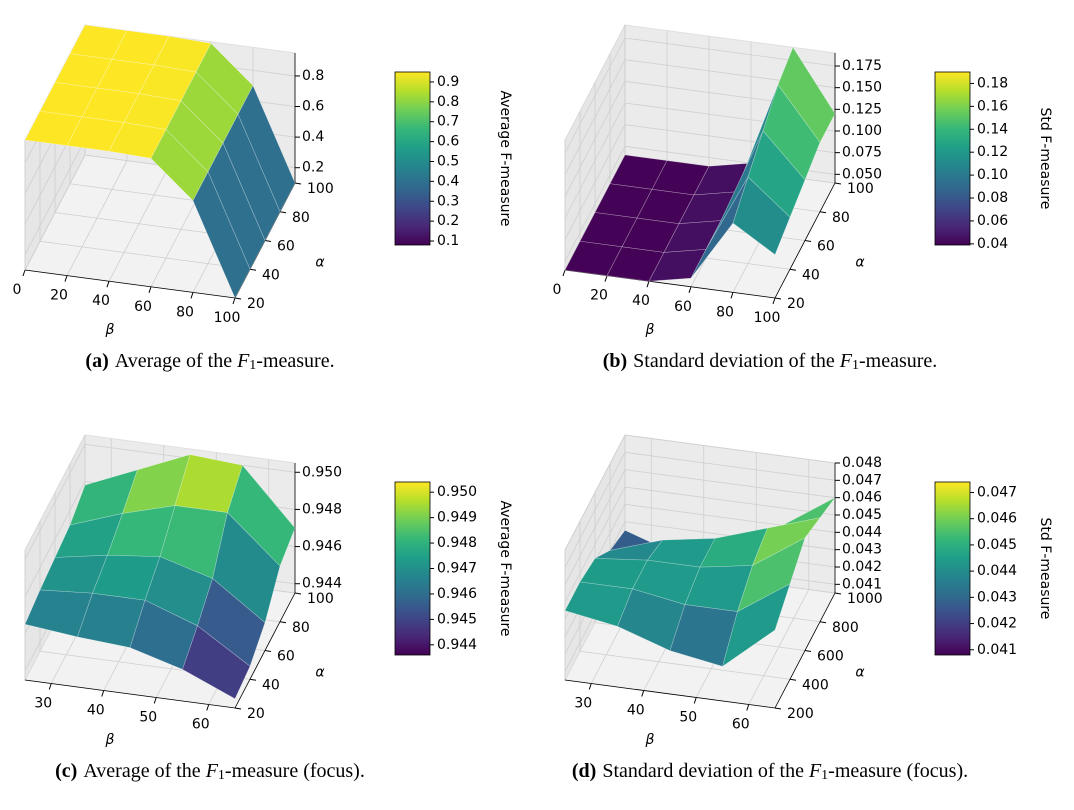 The height and width of the screenshot is (810, 1074). What do you see at coordinates (457, 492) in the screenshot?
I see `colorbar-tick-label: 0.950` at bounding box center [457, 492].